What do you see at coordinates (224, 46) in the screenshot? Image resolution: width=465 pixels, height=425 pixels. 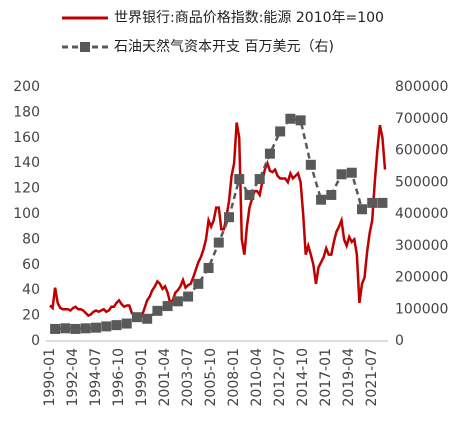 I see `legend-label: 石油天然气资本开支 百万美元（右)` at bounding box center [224, 46].